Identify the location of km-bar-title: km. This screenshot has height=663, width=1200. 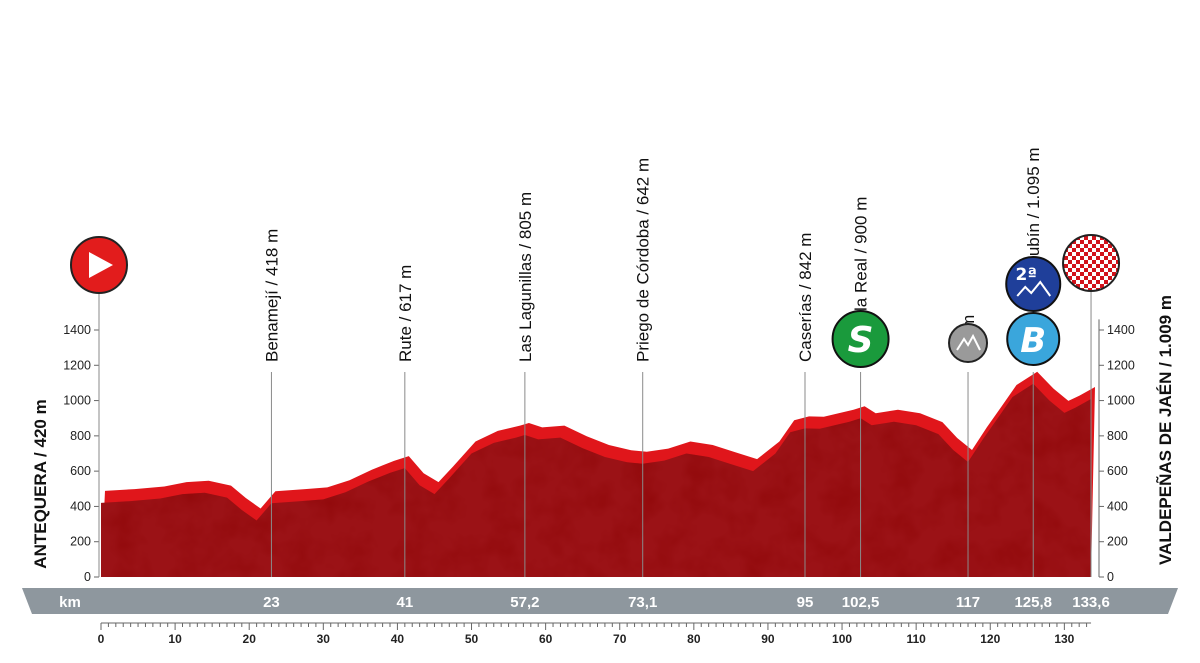
(70, 602).